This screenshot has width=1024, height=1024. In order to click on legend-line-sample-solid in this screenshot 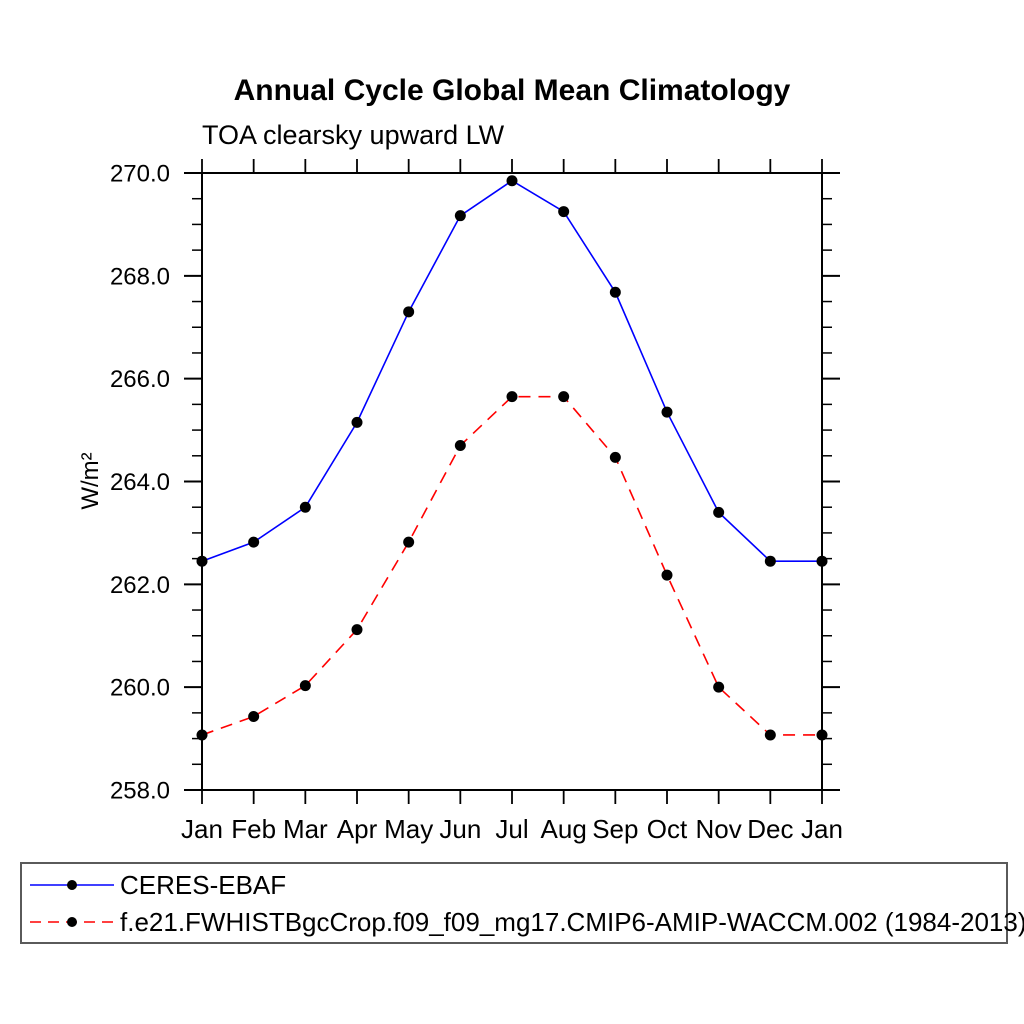, I will do `click(72, 884)`.